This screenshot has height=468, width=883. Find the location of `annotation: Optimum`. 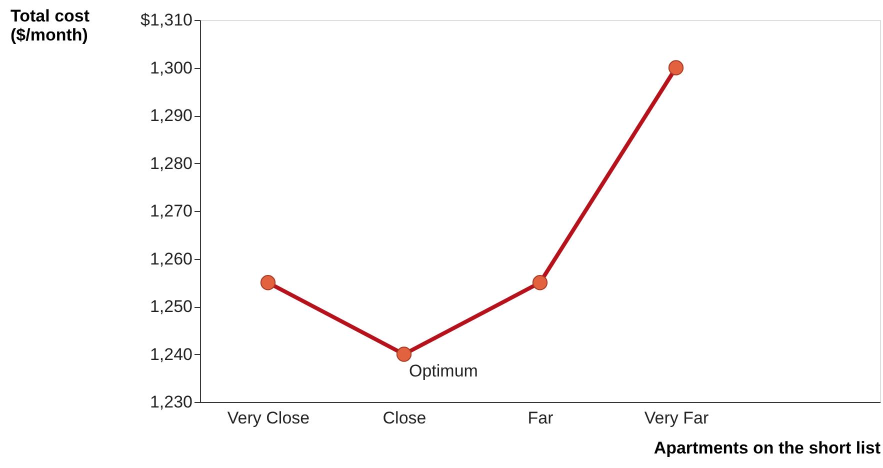

annotation: Optimum is located at coordinates (443, 370).